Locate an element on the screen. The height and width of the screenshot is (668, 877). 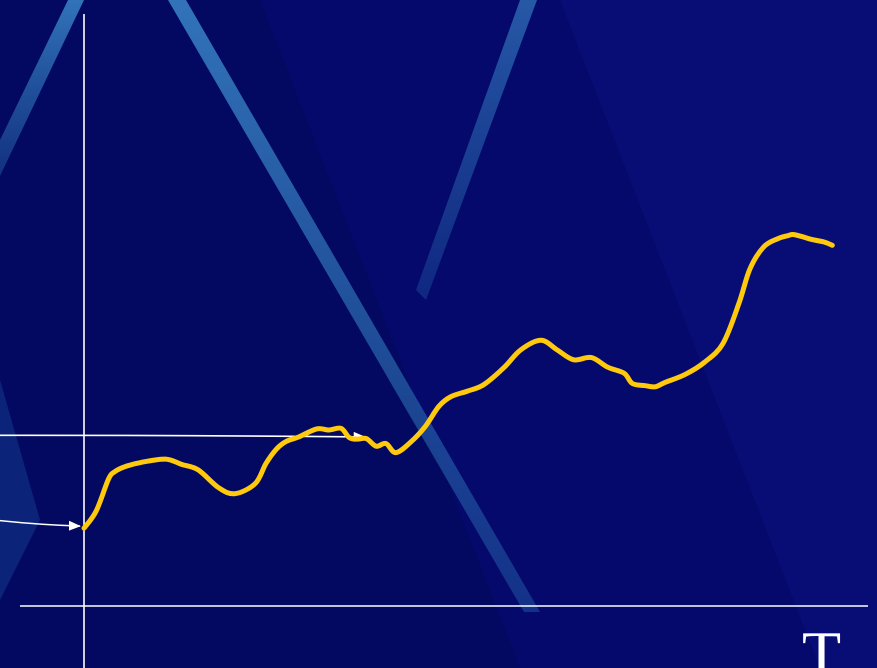
x-axis-label: T is located at coordinates (822, 643).